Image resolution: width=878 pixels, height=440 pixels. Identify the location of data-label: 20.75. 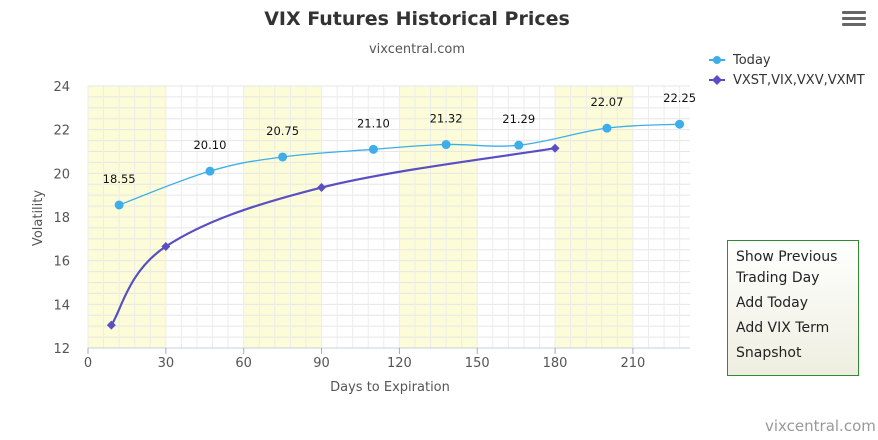
(282, 131).